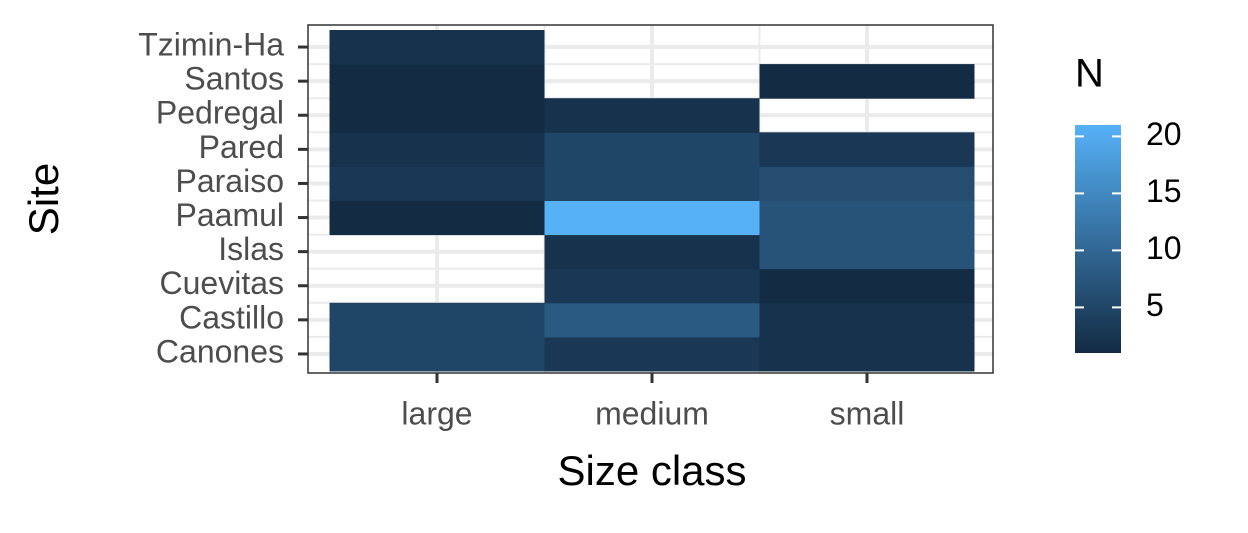 The image size is (1248, 533). I want to click on y-tick-label: Canones, so click(220, 351).